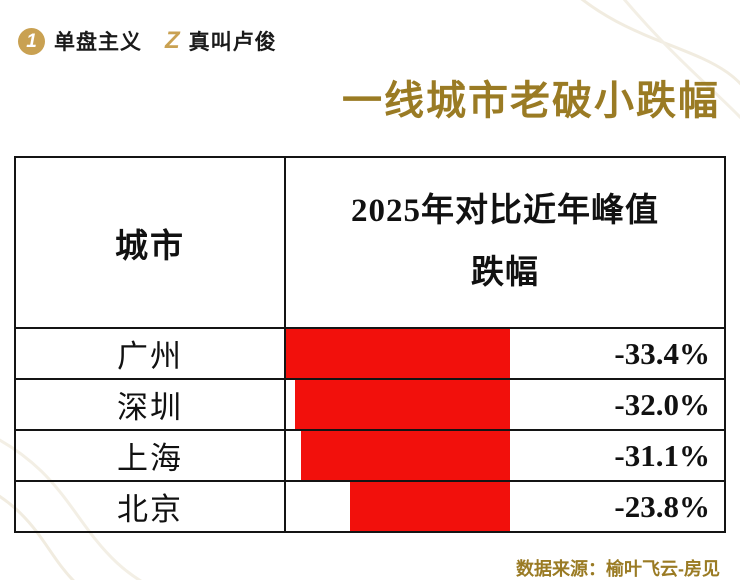  I want to click on value-cell: -32.0%, so click(505, 404).